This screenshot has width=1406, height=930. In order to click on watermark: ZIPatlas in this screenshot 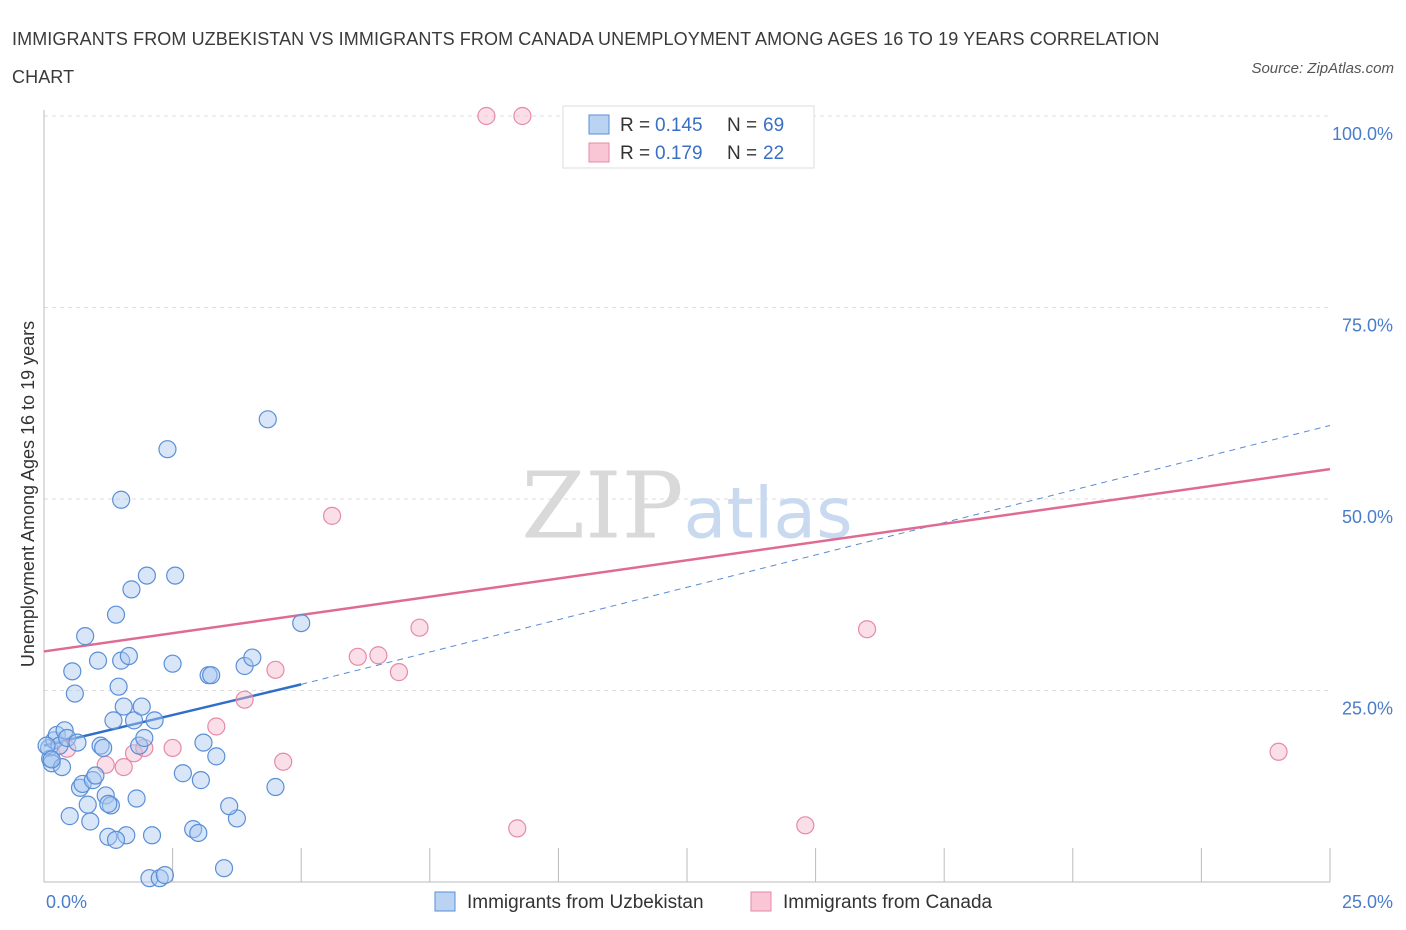, I will do `click(686, 505)`.